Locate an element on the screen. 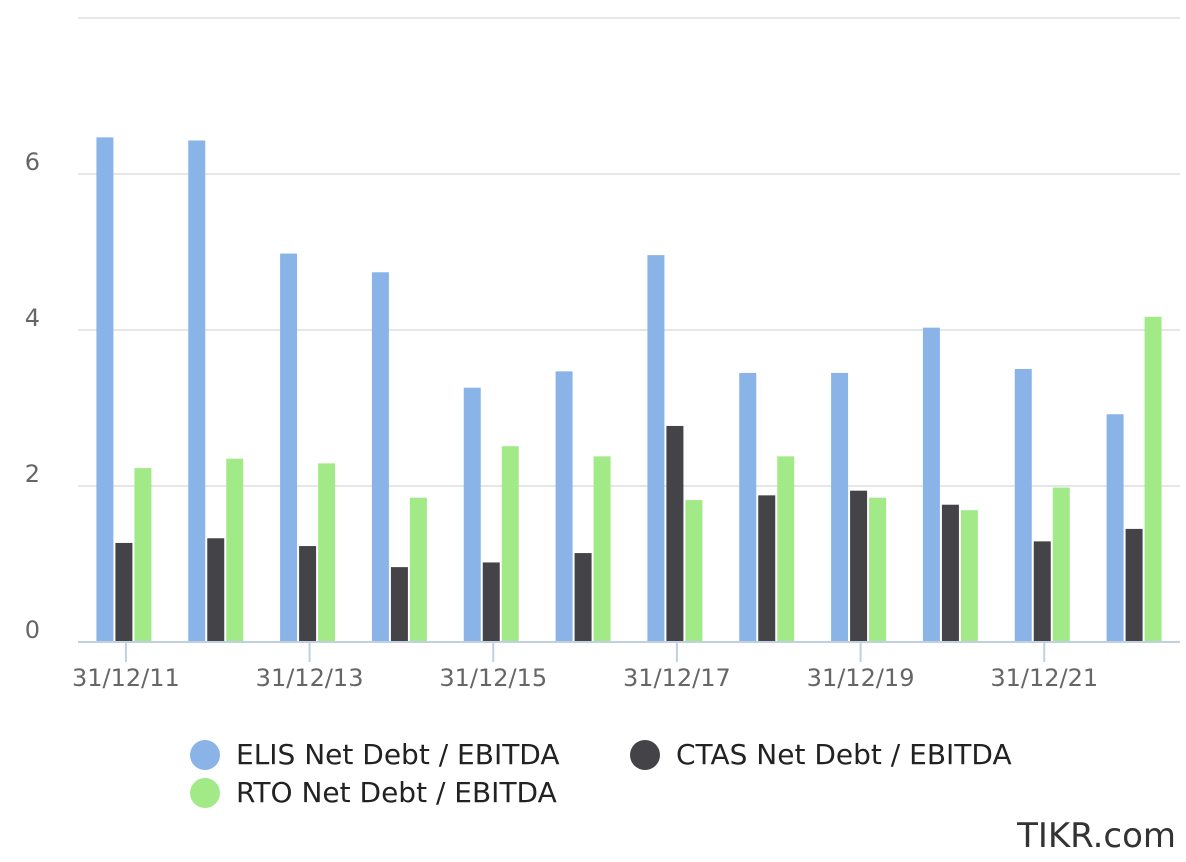 This screenshot has width=1186, height=862. legend-item-ctas: CTAS Net Debt / EBITDA is located at coordinates (821, 754).